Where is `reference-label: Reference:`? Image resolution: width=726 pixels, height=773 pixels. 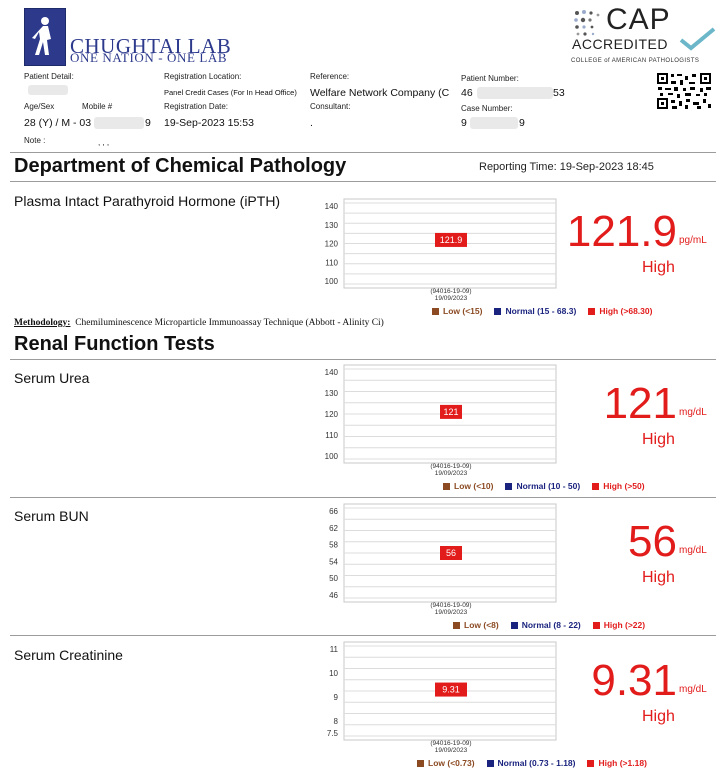
reference-label: Reference: is located at coordinates (330, 76).